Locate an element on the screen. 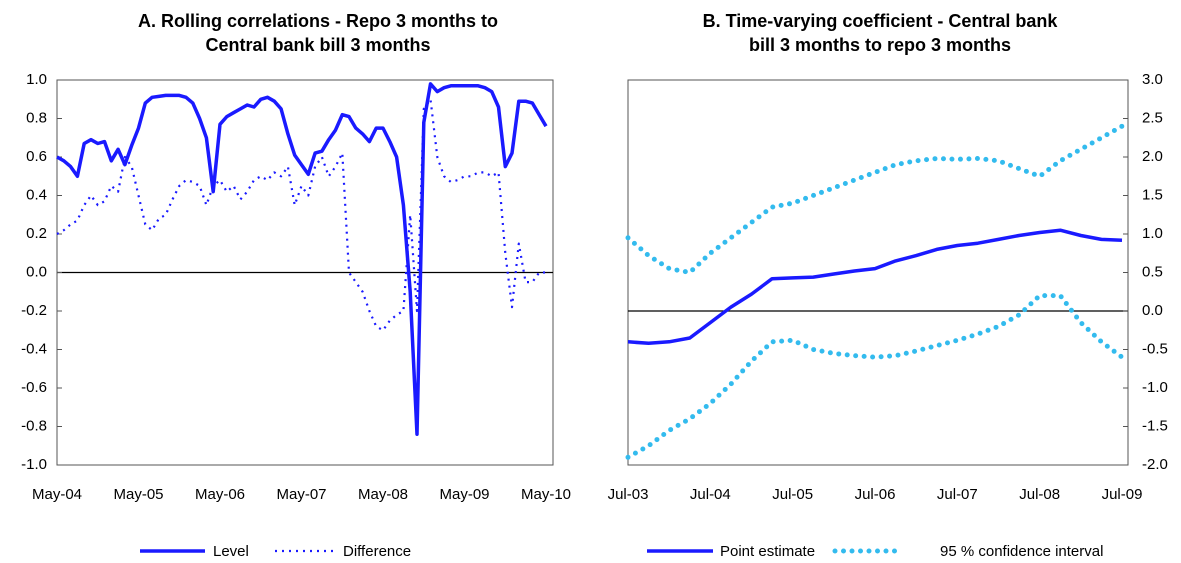 The width and height of the screenshot is (1181, 563). y-tick-label: 0.6 is located at coordinates (36, 156).